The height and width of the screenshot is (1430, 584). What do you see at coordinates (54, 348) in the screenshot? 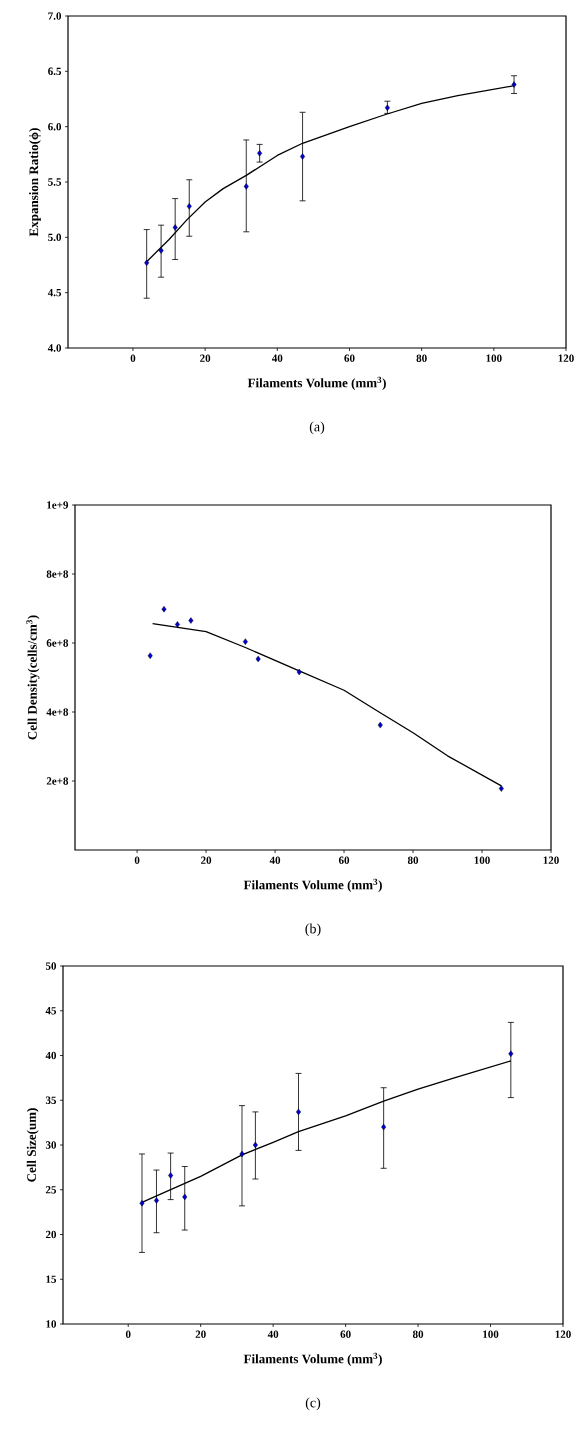
I see `y-tick-label: 4.0` at bounding box center [54, 348].